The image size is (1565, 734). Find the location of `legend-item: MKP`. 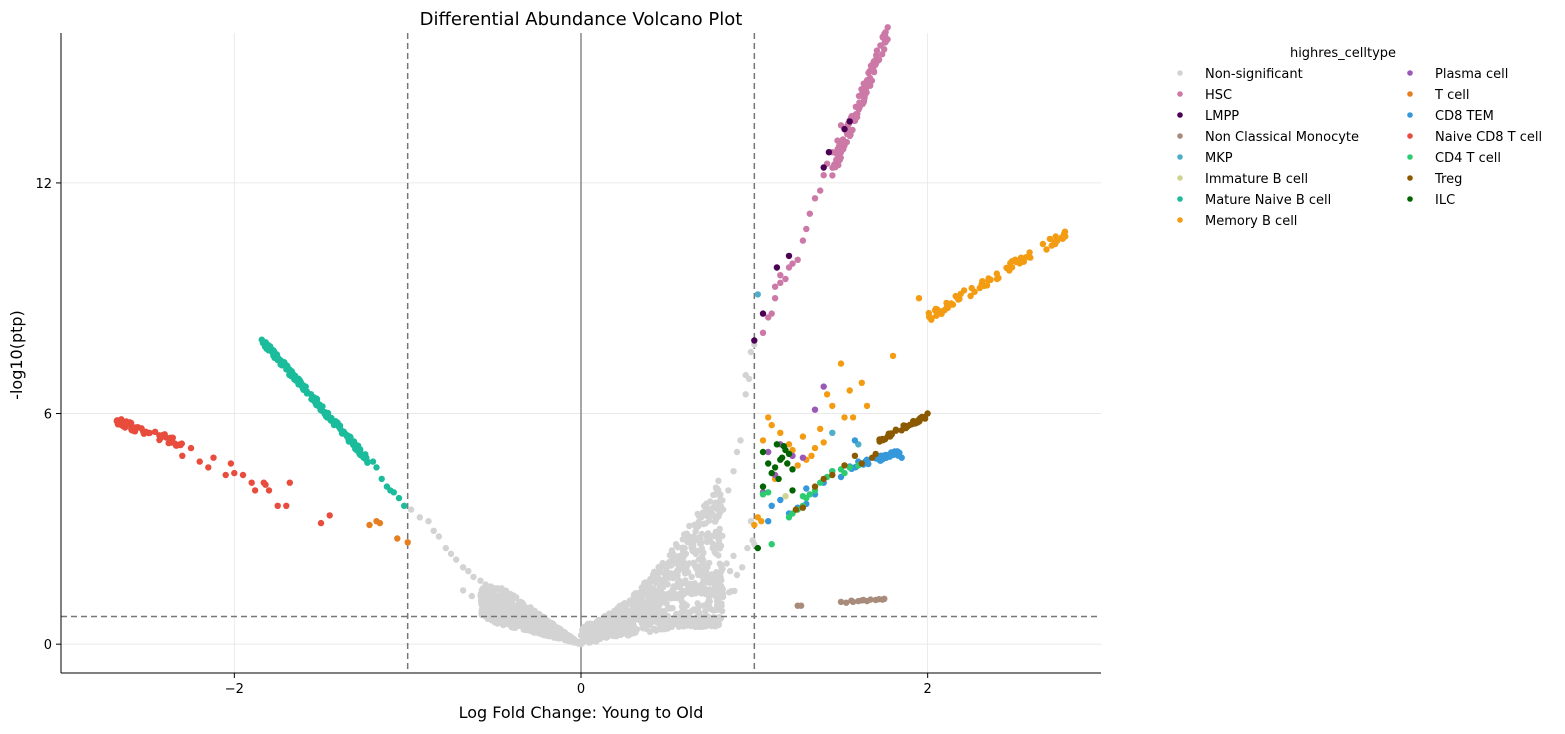

legend-item: MKP is located at coordinates (1205, 158).